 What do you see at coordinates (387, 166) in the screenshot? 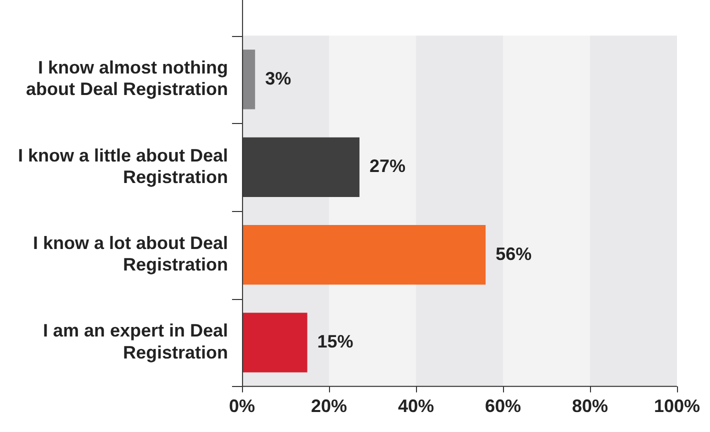
I see `data-label: 27%` at bounding box center [387, 166].